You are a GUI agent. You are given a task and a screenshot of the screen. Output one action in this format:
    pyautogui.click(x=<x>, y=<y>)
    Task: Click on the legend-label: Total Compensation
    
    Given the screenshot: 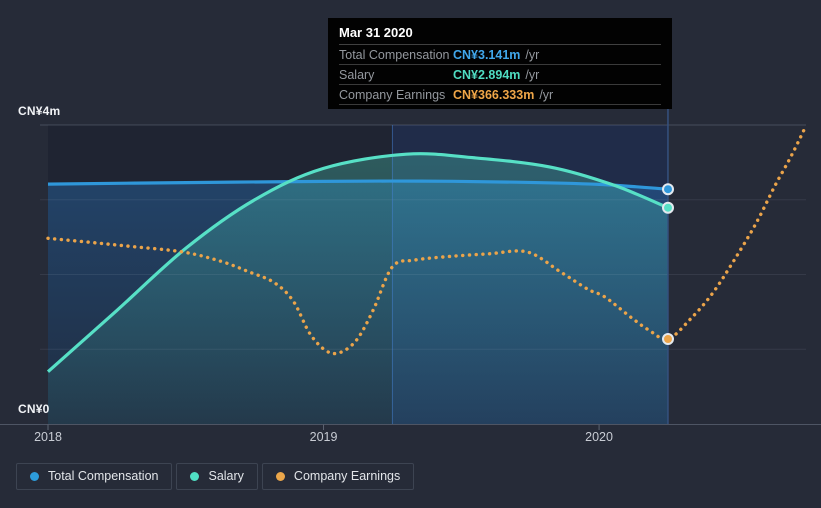 What is the action you would take?
    pyautogui.click(x=103, y=476)
    